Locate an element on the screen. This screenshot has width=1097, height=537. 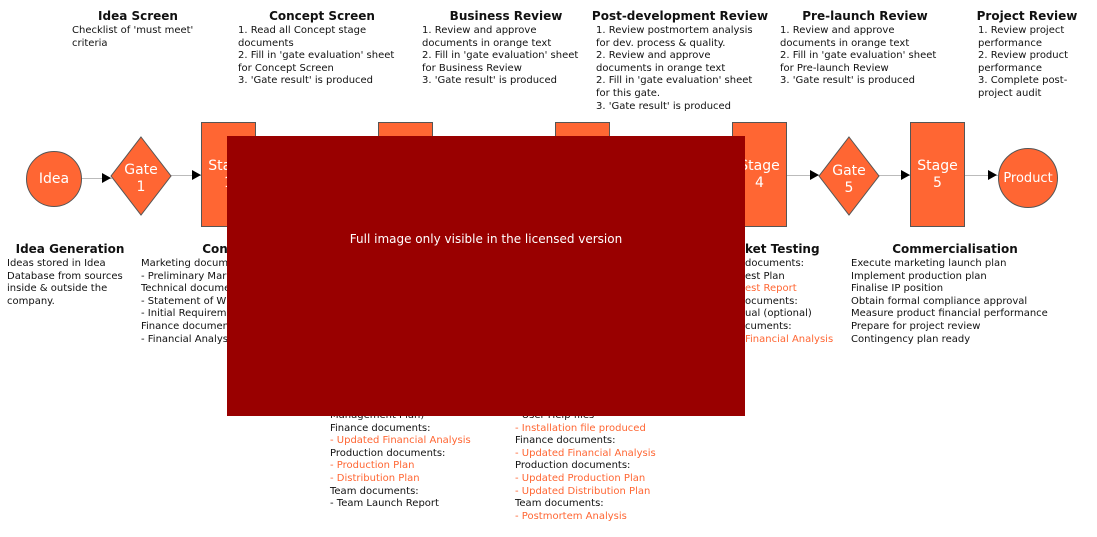
stage-line: Finance documen is located at coordinates (185, 326).